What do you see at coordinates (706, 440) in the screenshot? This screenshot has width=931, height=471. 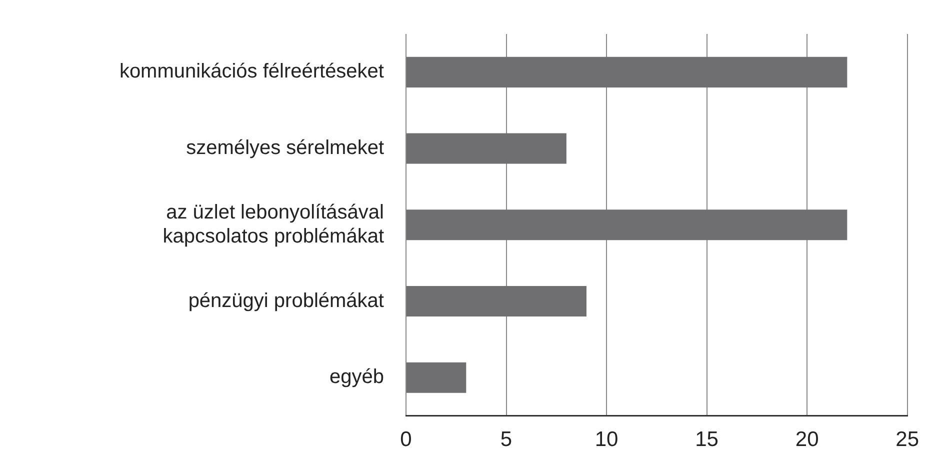 I see `x-tick-label: 15` at bounding box center [706, 440].